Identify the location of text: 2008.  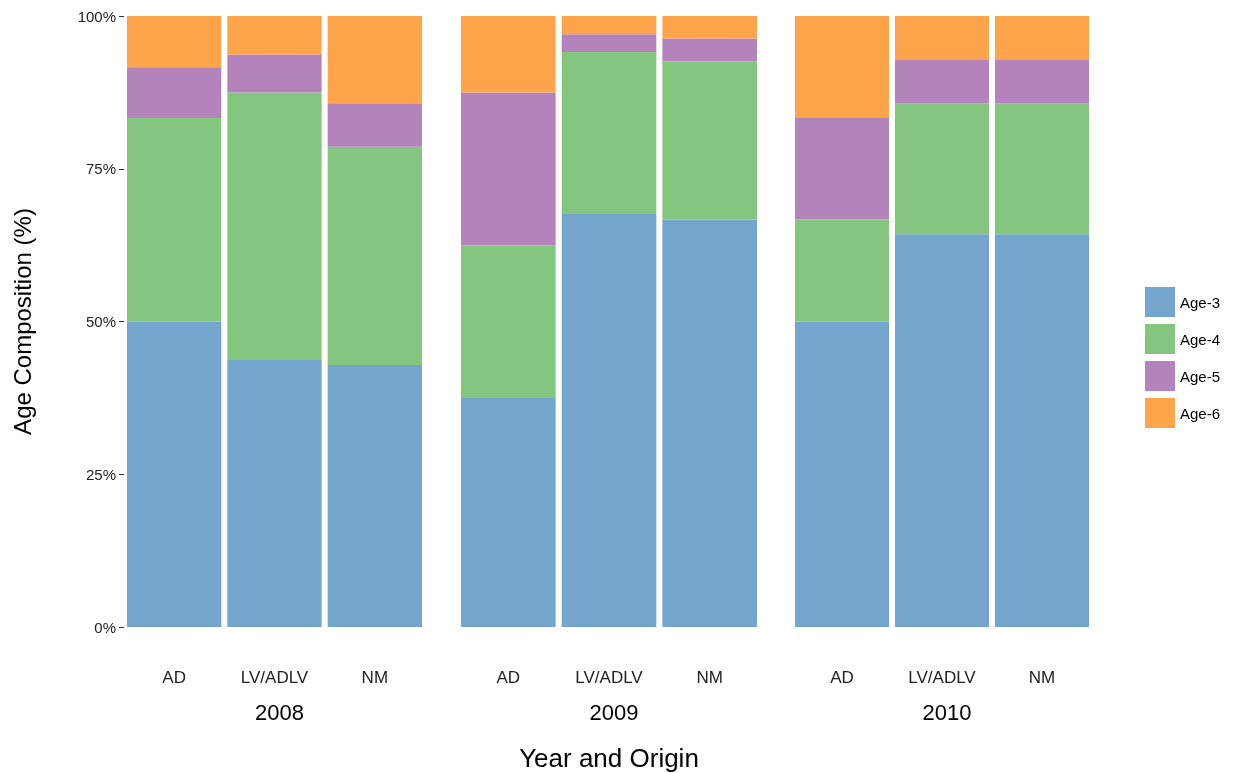
(279, 712).